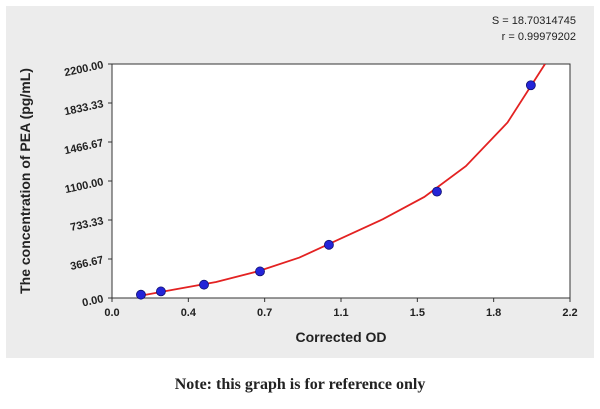 The image size is (600, 409). What do you see at coordinates (111, 313) in the screenshot?
I see `x-tick-label: 0.0` at bounding box center [111, 313].